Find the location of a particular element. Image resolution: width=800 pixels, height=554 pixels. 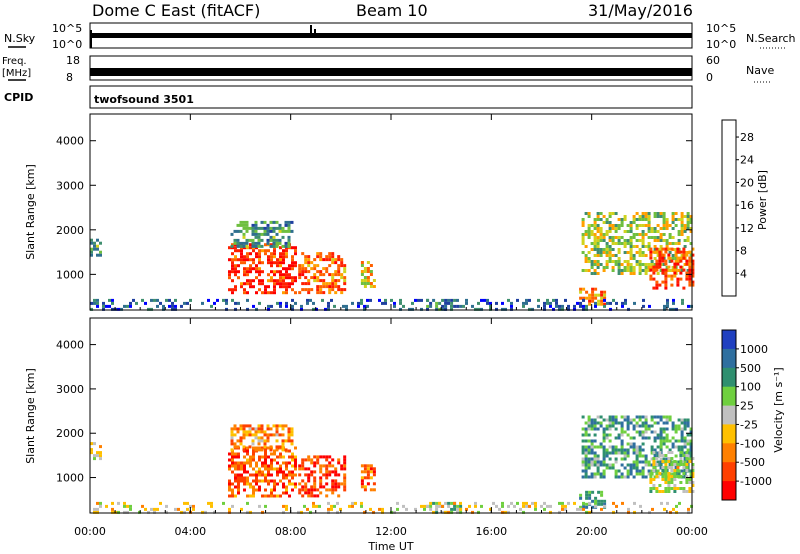

velocity-colorbar-tick-label: 25 is located at coordinates (747, 406).